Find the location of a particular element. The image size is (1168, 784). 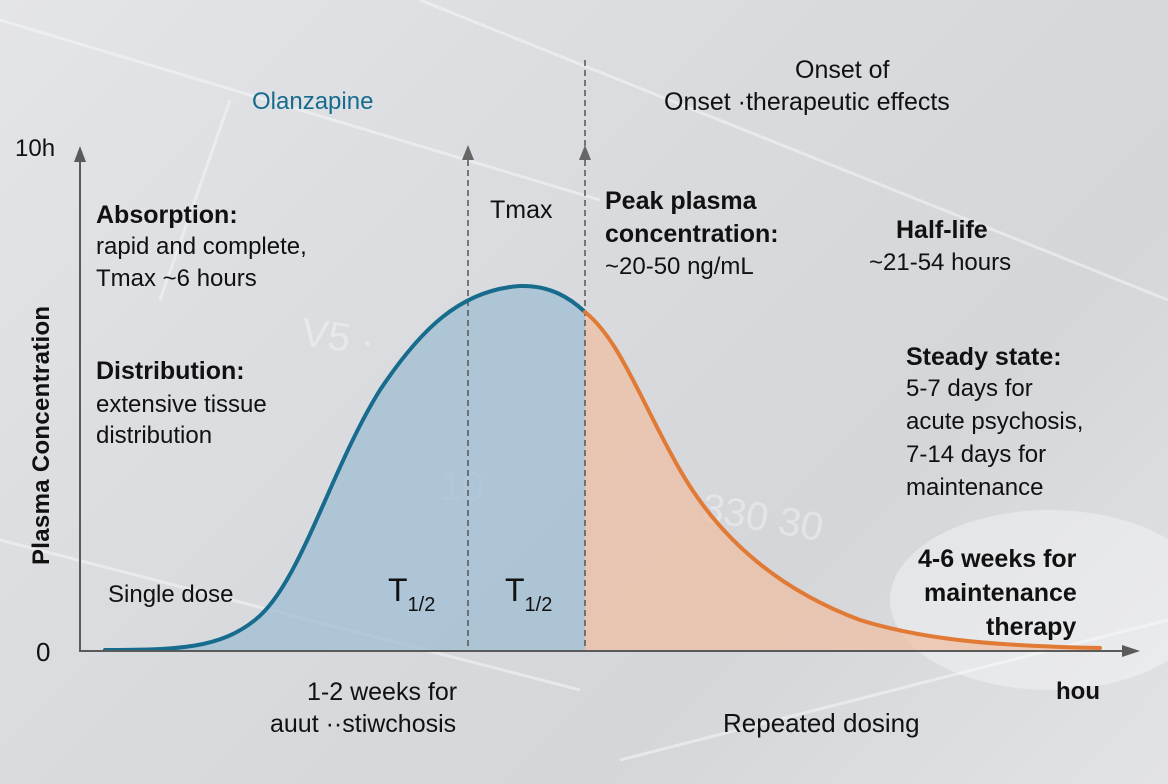

absorption-heading: Absorption: is located at coordinates (167, 215).